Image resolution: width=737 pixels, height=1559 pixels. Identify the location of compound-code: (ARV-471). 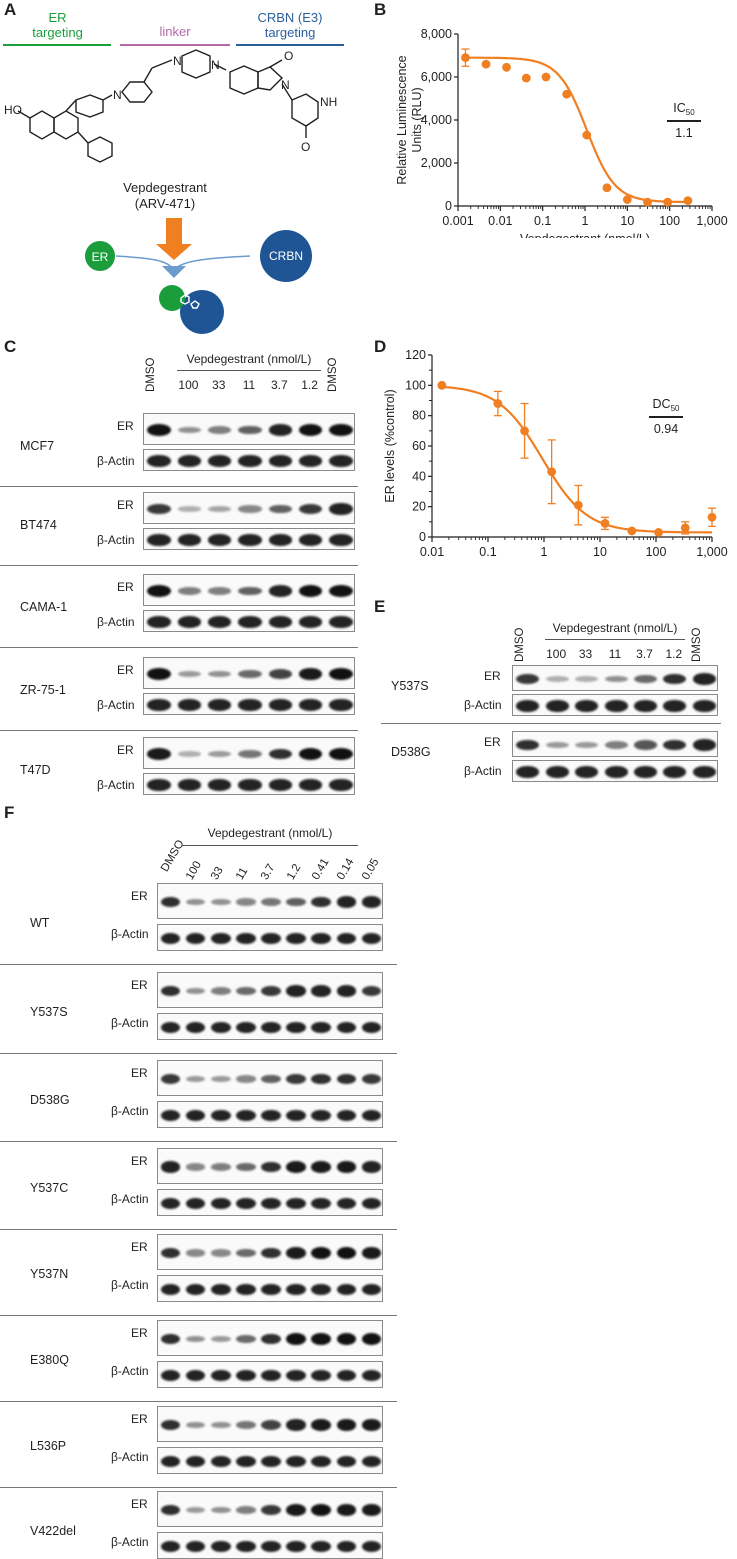
(165, 203).